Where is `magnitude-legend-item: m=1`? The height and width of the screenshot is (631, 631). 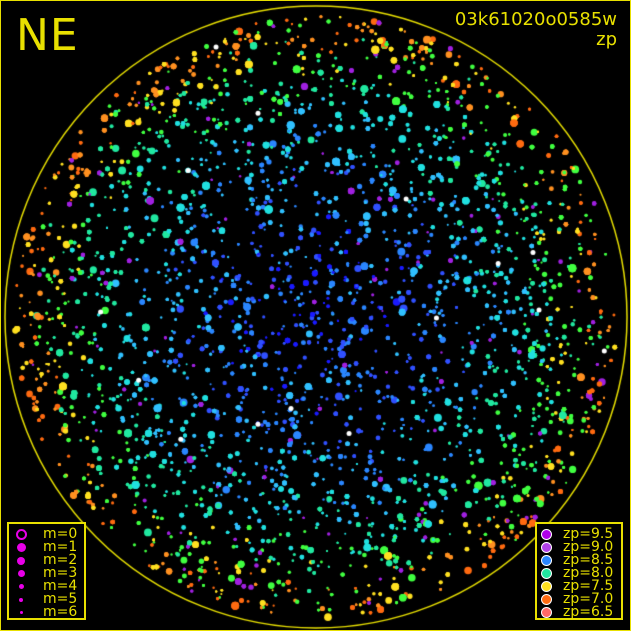 magnitude-legend-item: m=1 is located at coordinates (49, 547).